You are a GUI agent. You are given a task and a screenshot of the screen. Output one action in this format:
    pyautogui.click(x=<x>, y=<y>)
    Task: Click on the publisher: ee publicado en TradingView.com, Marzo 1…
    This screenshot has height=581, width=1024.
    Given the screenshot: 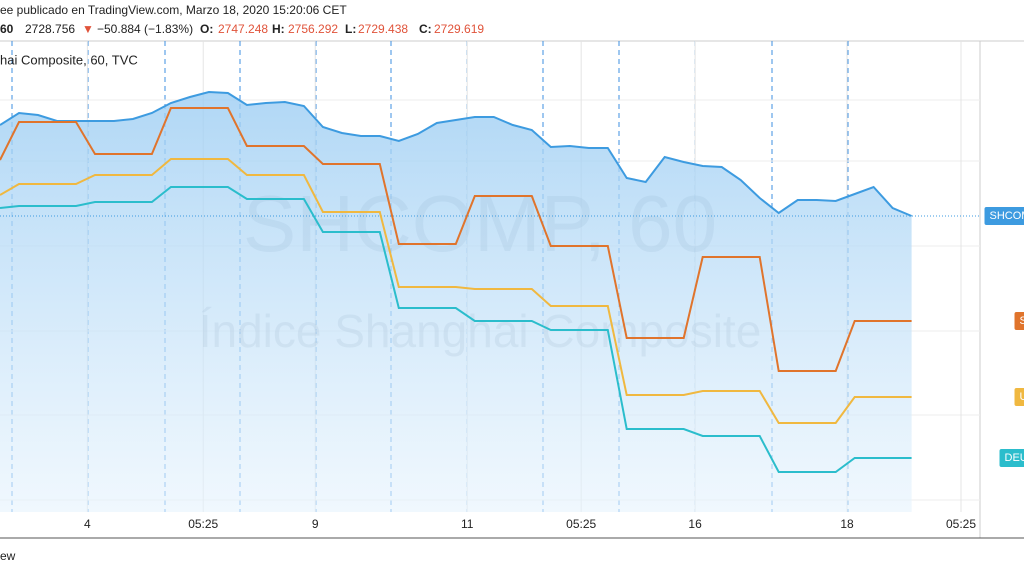 What is the action you would take?
    pyautogui.click(x=173, y=10)
    